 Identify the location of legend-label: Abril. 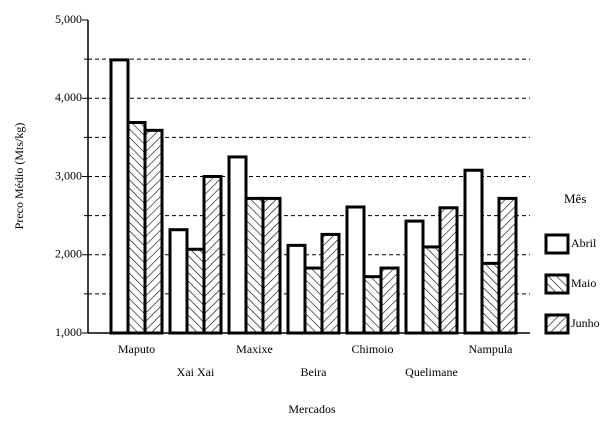
(584, 243).